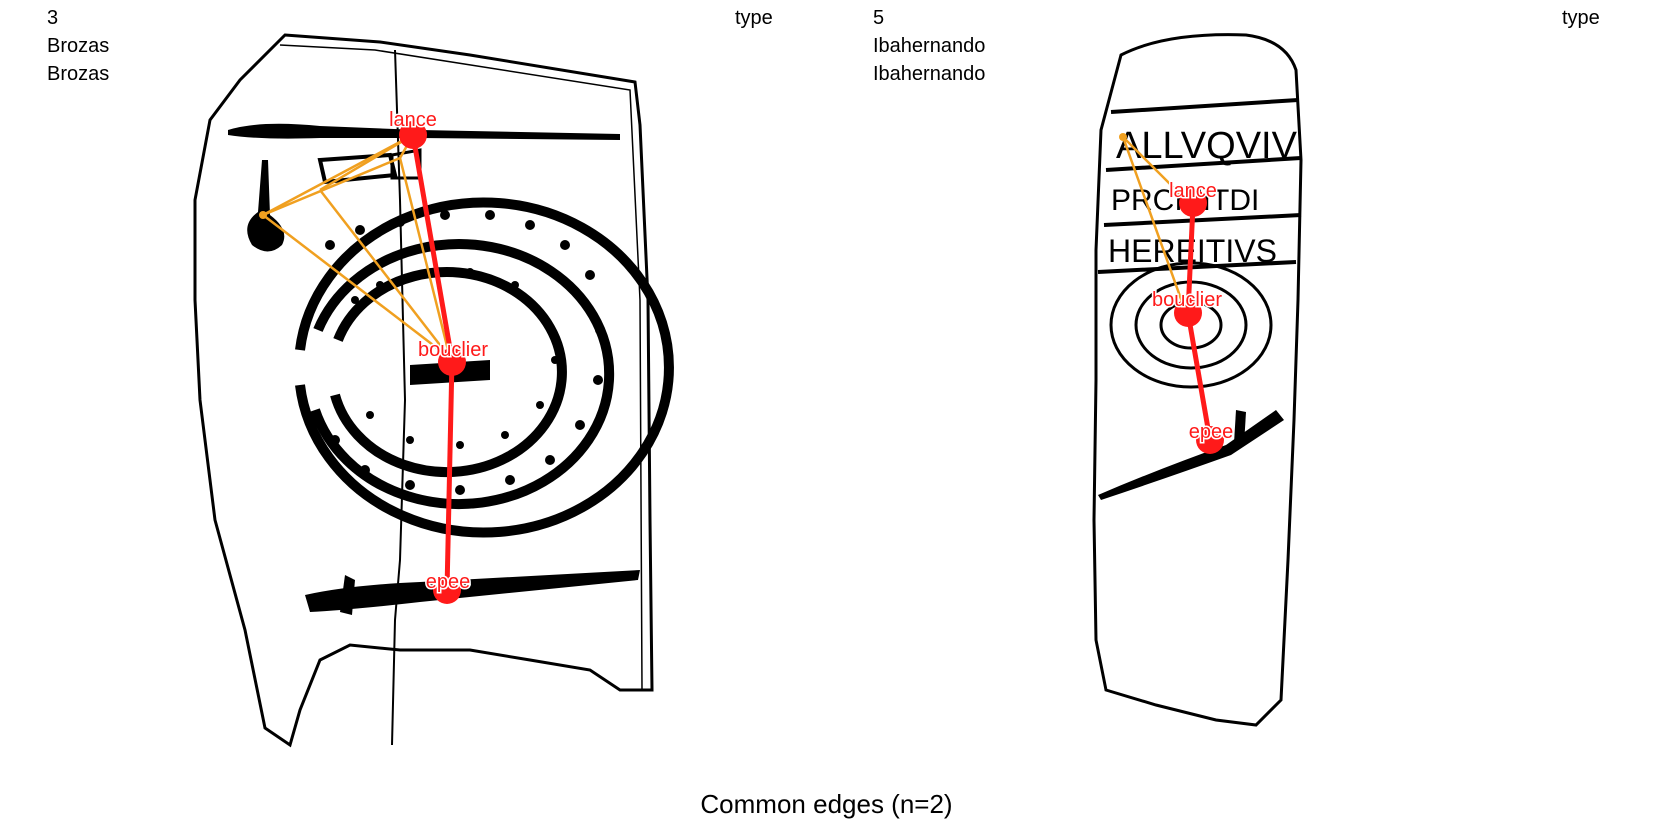  I want to click on panel-header: 5 Ibahernando Ibahernando, so click(929, 46).